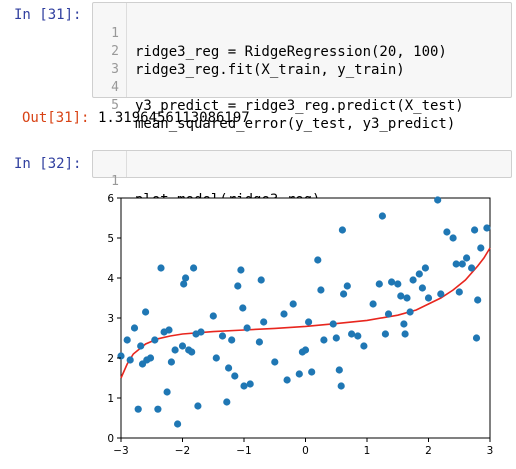 The height and width of the screenshot is (469, 516). Describe the element at coordinates (56, 118) in the screenshot. I see `out-prompt-31: Out[31]:` at that location.